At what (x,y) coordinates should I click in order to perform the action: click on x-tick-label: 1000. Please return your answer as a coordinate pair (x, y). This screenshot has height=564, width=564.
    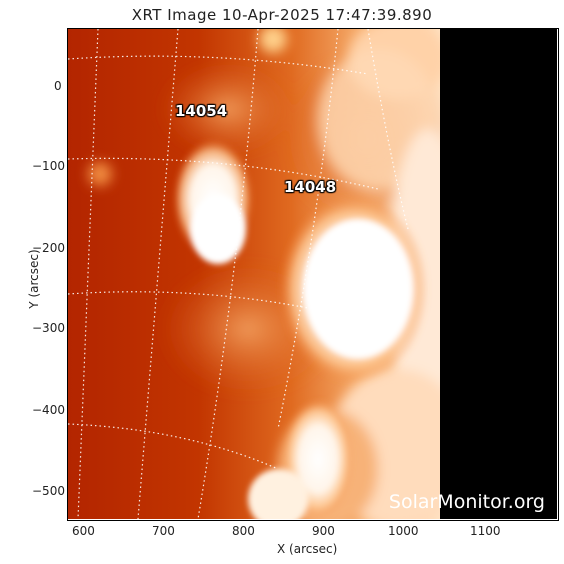
    Looking at the image, I should click on (403, 531).